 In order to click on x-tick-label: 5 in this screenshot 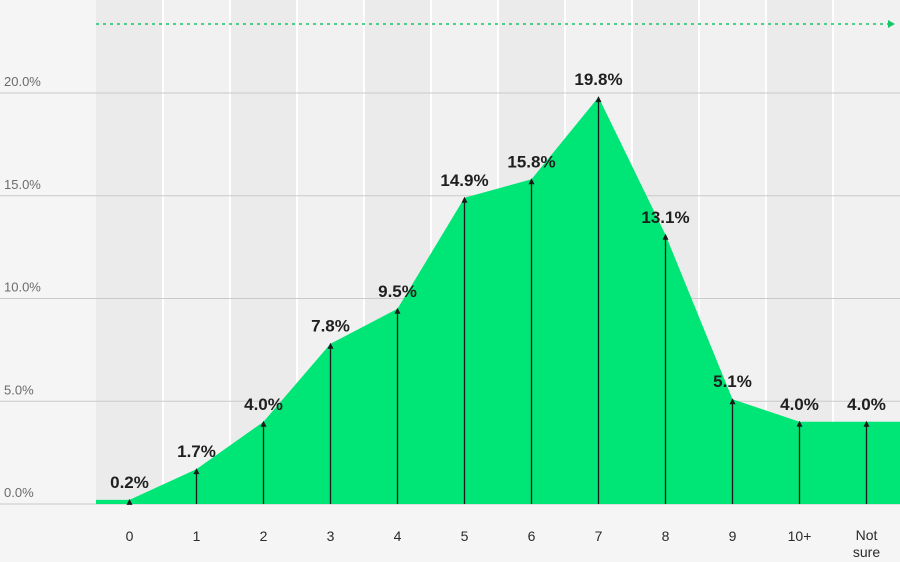, I will do `click(465, 536)`.